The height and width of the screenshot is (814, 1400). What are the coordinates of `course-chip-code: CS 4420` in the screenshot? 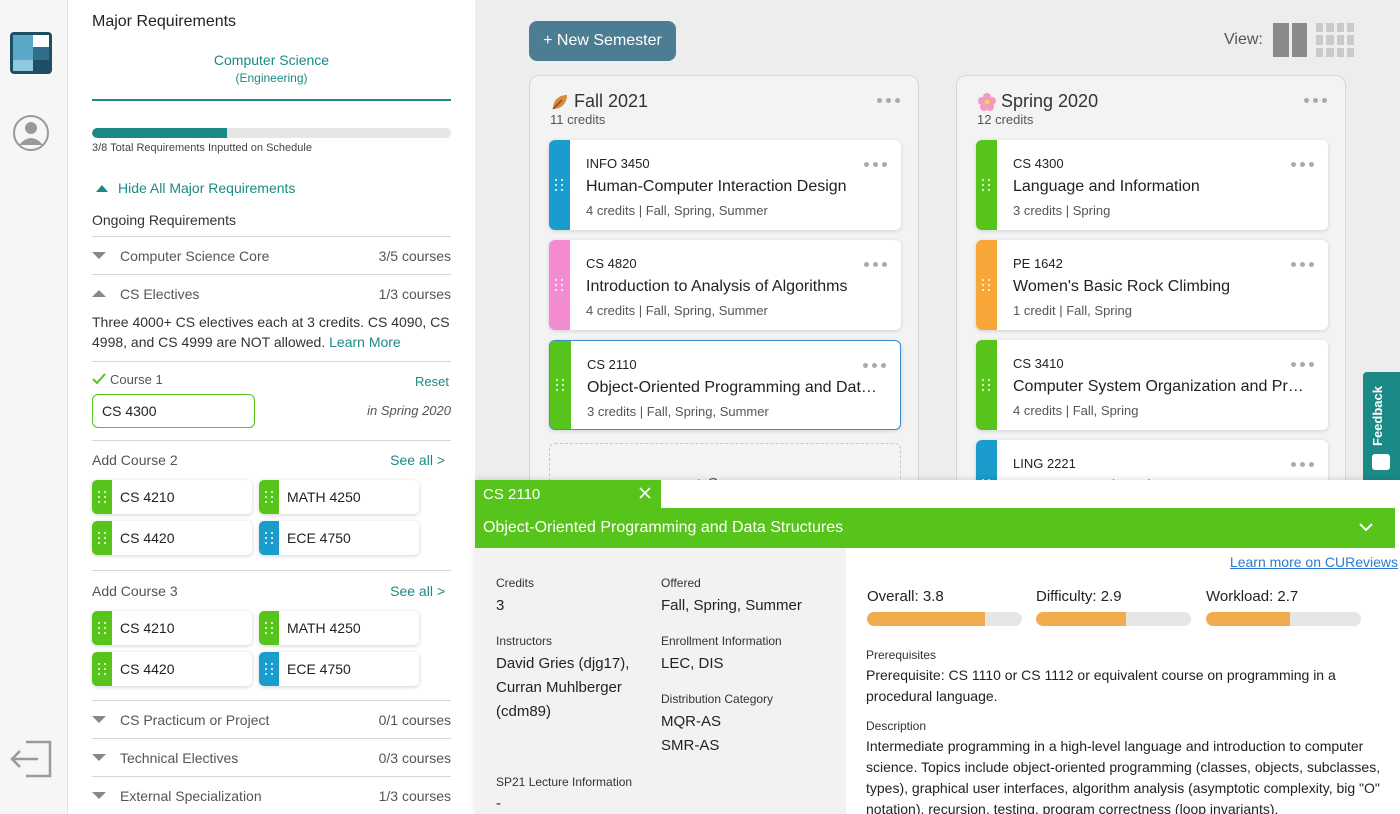 It's located at (147, 669).